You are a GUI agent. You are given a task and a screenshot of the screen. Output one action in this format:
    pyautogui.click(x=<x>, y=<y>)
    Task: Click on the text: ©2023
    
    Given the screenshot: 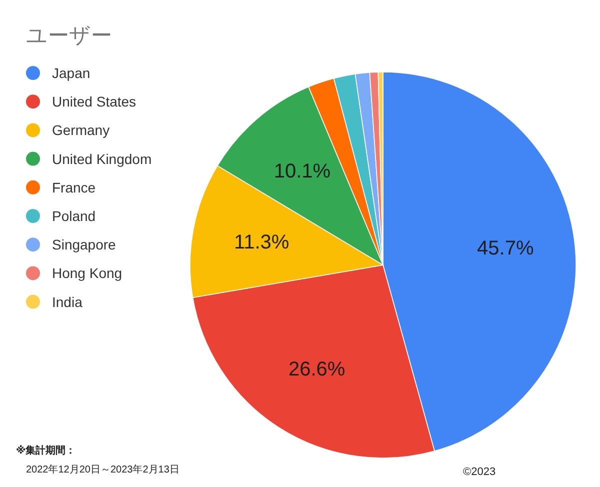 What is the action you would take?
    pyautogui.click(x=479, y=472)
    